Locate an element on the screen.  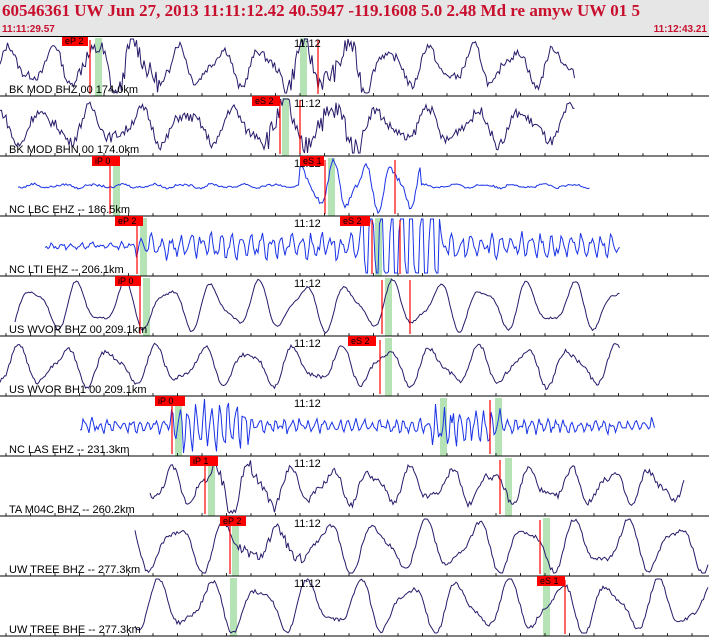
trace-panel: 11:12 eS 2 BK MOD BHN 00 174.0km is located at coordinates (354, 126).